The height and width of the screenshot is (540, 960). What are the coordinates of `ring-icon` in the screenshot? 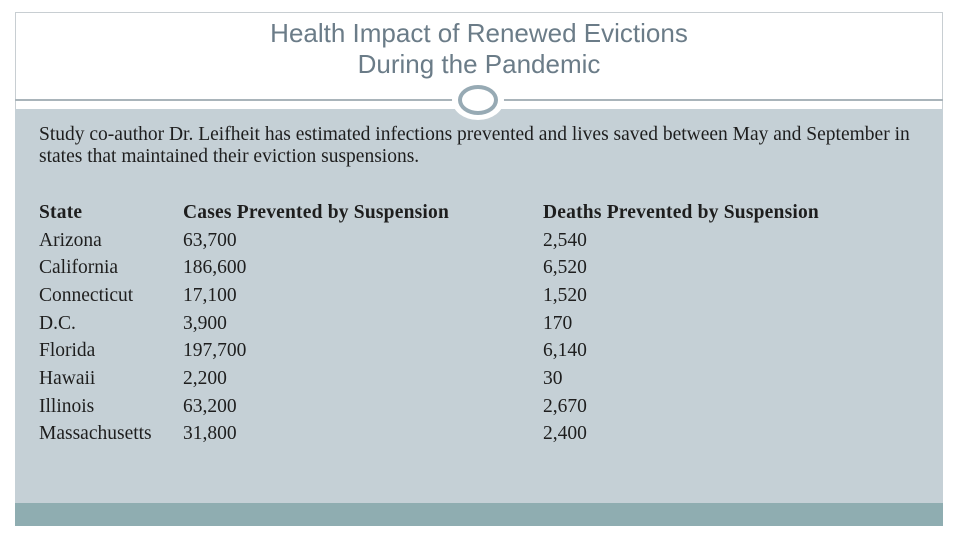 It's located at (478, 100).